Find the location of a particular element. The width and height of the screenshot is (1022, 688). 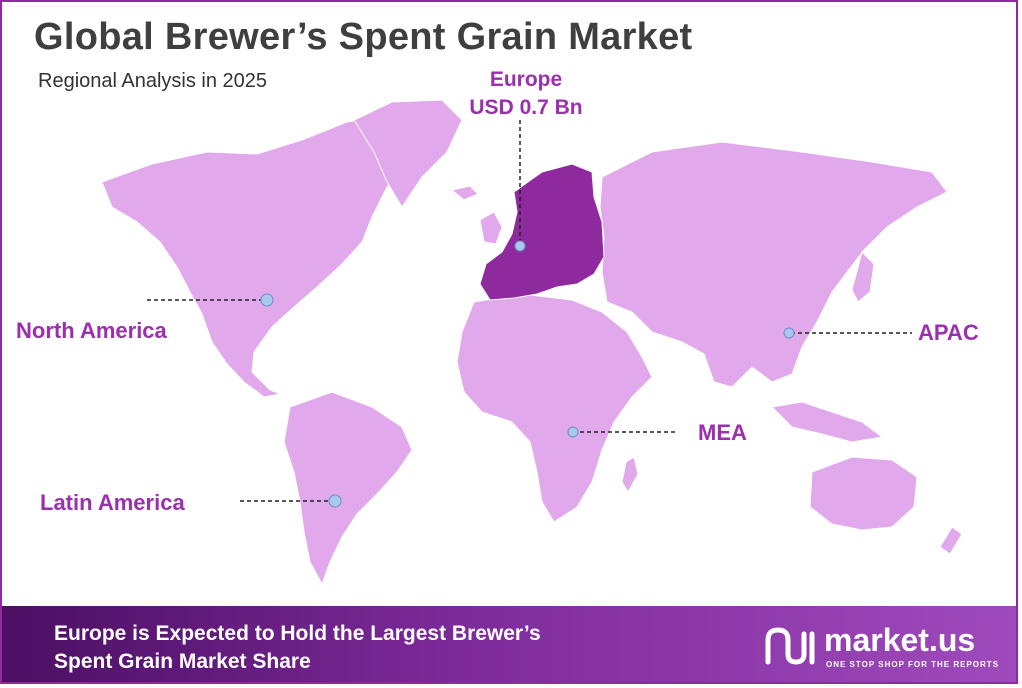

market-us-logo: market.us ONE STOP SHOP FOR THE REPORTS is located at coordinates (882, 647).